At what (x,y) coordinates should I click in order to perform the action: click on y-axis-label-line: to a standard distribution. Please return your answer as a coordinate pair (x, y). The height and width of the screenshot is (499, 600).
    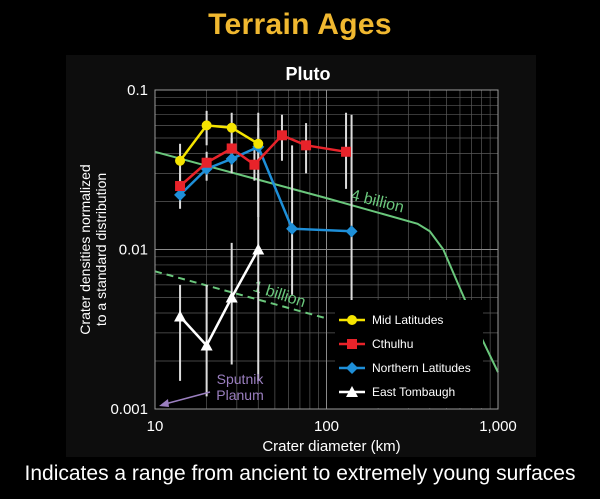
    Looking at the image, I should click on (101, 249).